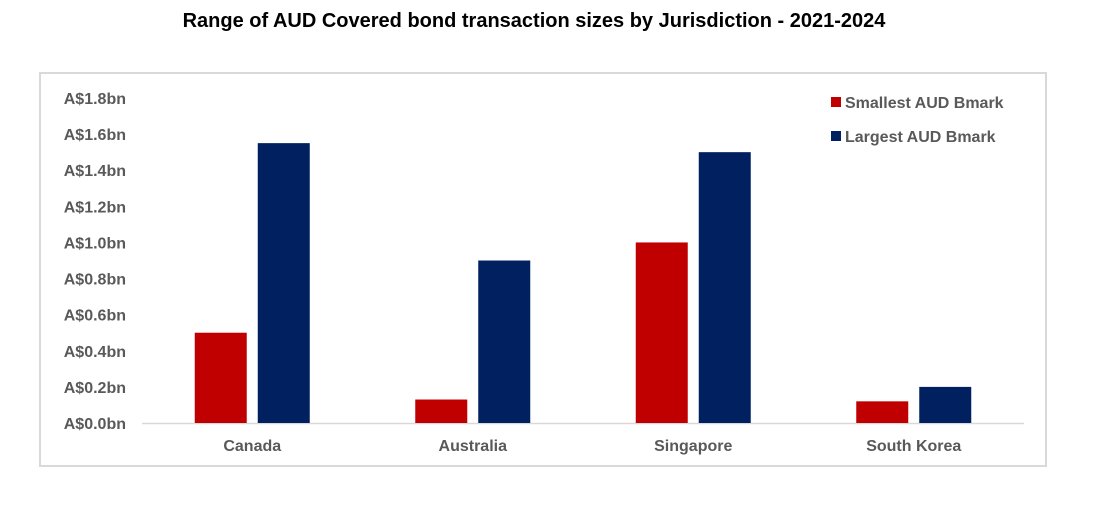  I want to click on y-tick-label: A$0.2bn, so click(95, 388).